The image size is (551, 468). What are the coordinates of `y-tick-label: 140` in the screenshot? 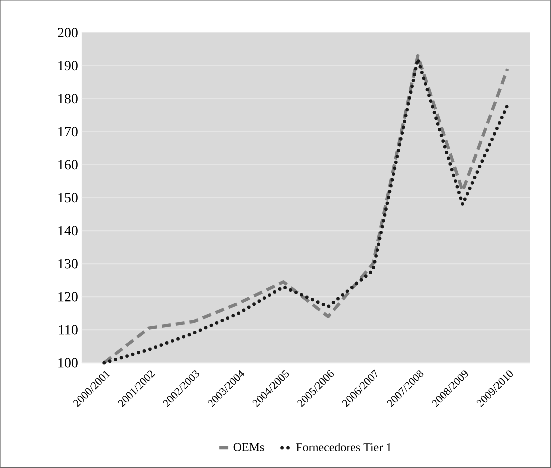 It's located at (68, 231).